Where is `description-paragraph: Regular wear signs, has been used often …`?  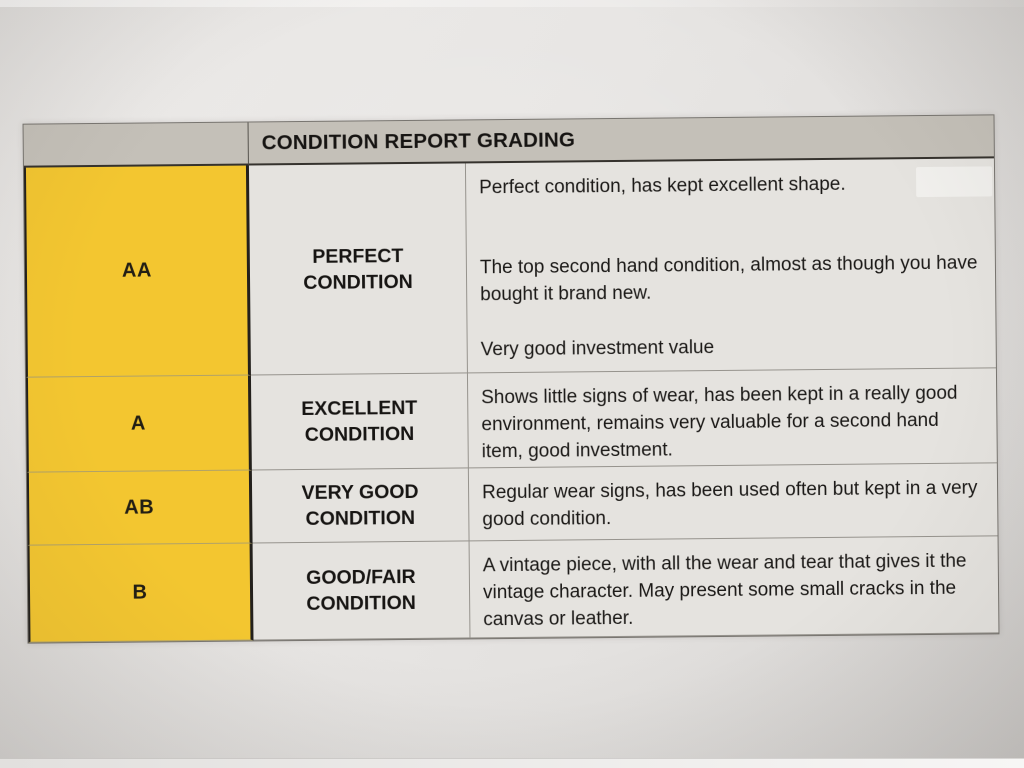 description-paragraph: Regular wear signs, has been used often … is located at coordinates (729, 504).